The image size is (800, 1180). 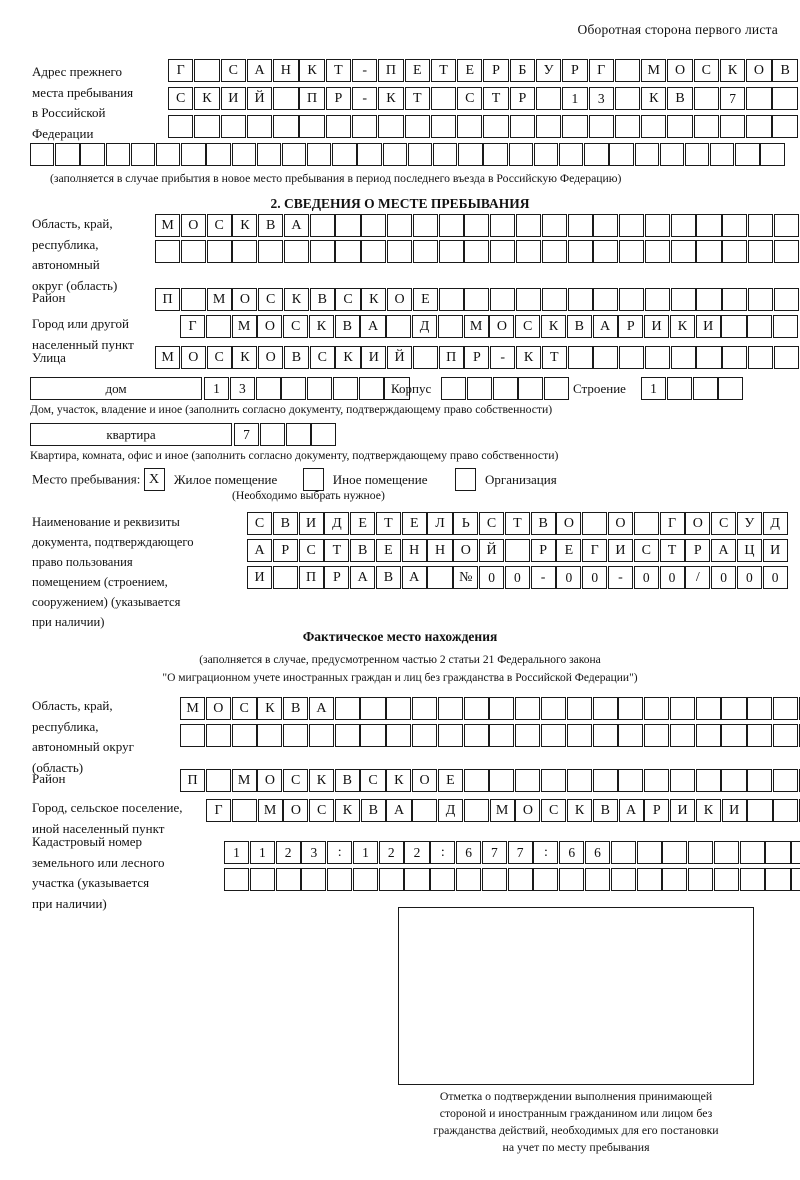 I want to click on stroenie-grid: 1, so click(x=692, y=388).